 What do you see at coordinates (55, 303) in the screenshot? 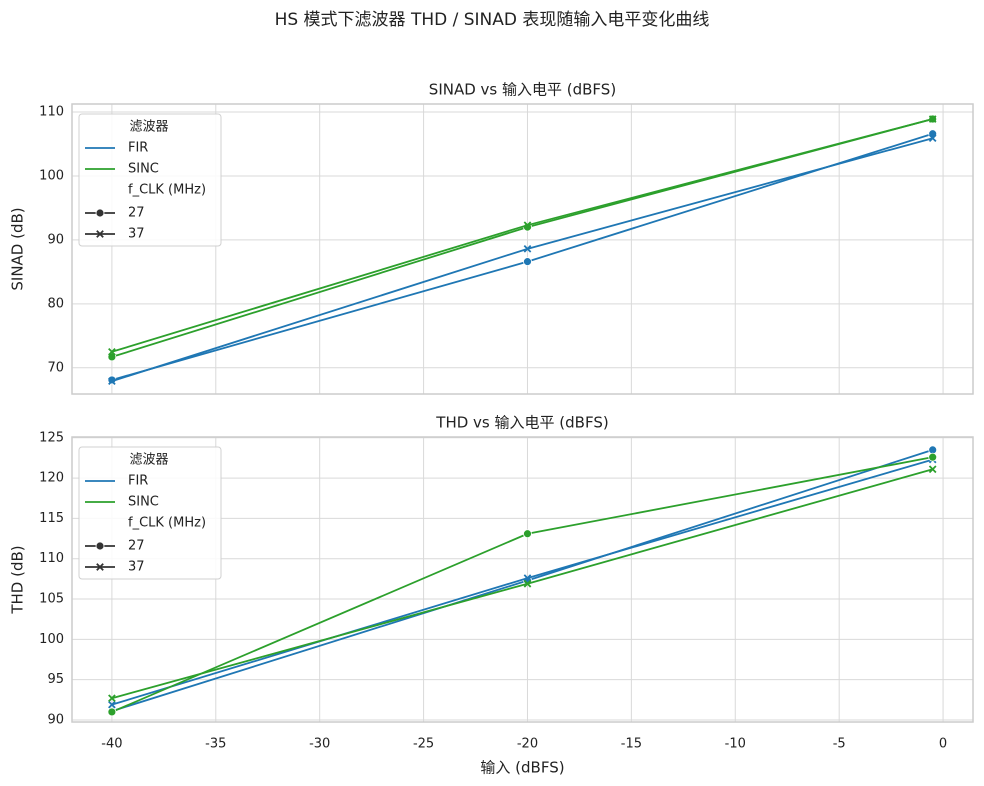
I see `y-tick-label: 80` at bounding box center [55, 303].